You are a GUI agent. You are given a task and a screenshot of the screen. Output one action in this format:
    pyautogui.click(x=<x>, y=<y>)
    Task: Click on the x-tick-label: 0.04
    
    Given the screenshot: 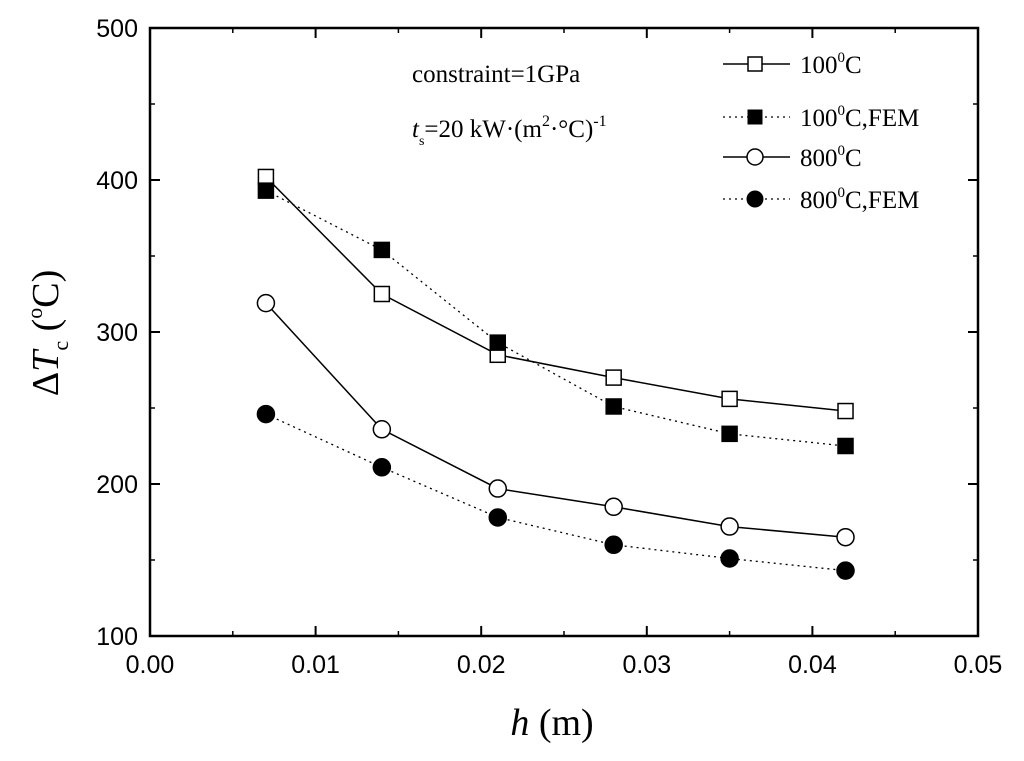 What is the action you would take?
    pyautogui.click(x=812, y=665)
    